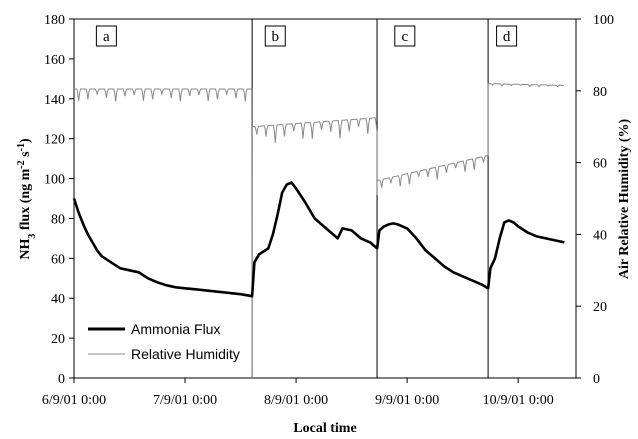 This screenshot has height=439, width=638. What do you see at coordinates (306, 36) in the screenshot?
I see `panel-labels: a b c d` at bounding box center [306, 36].